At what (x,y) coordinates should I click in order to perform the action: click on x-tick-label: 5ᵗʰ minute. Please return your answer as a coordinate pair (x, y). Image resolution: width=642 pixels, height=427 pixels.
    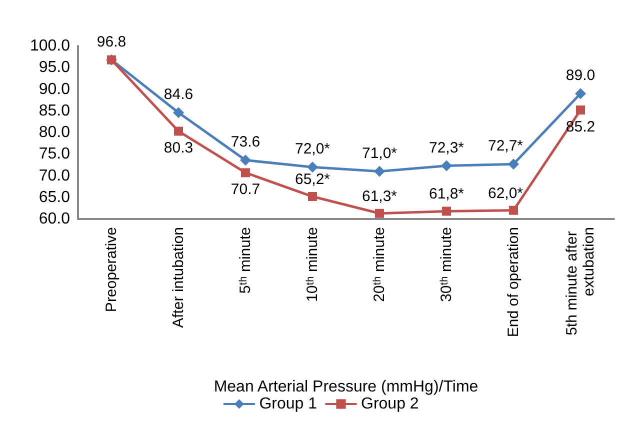
    Looking at the image, I should click on (245, 260).